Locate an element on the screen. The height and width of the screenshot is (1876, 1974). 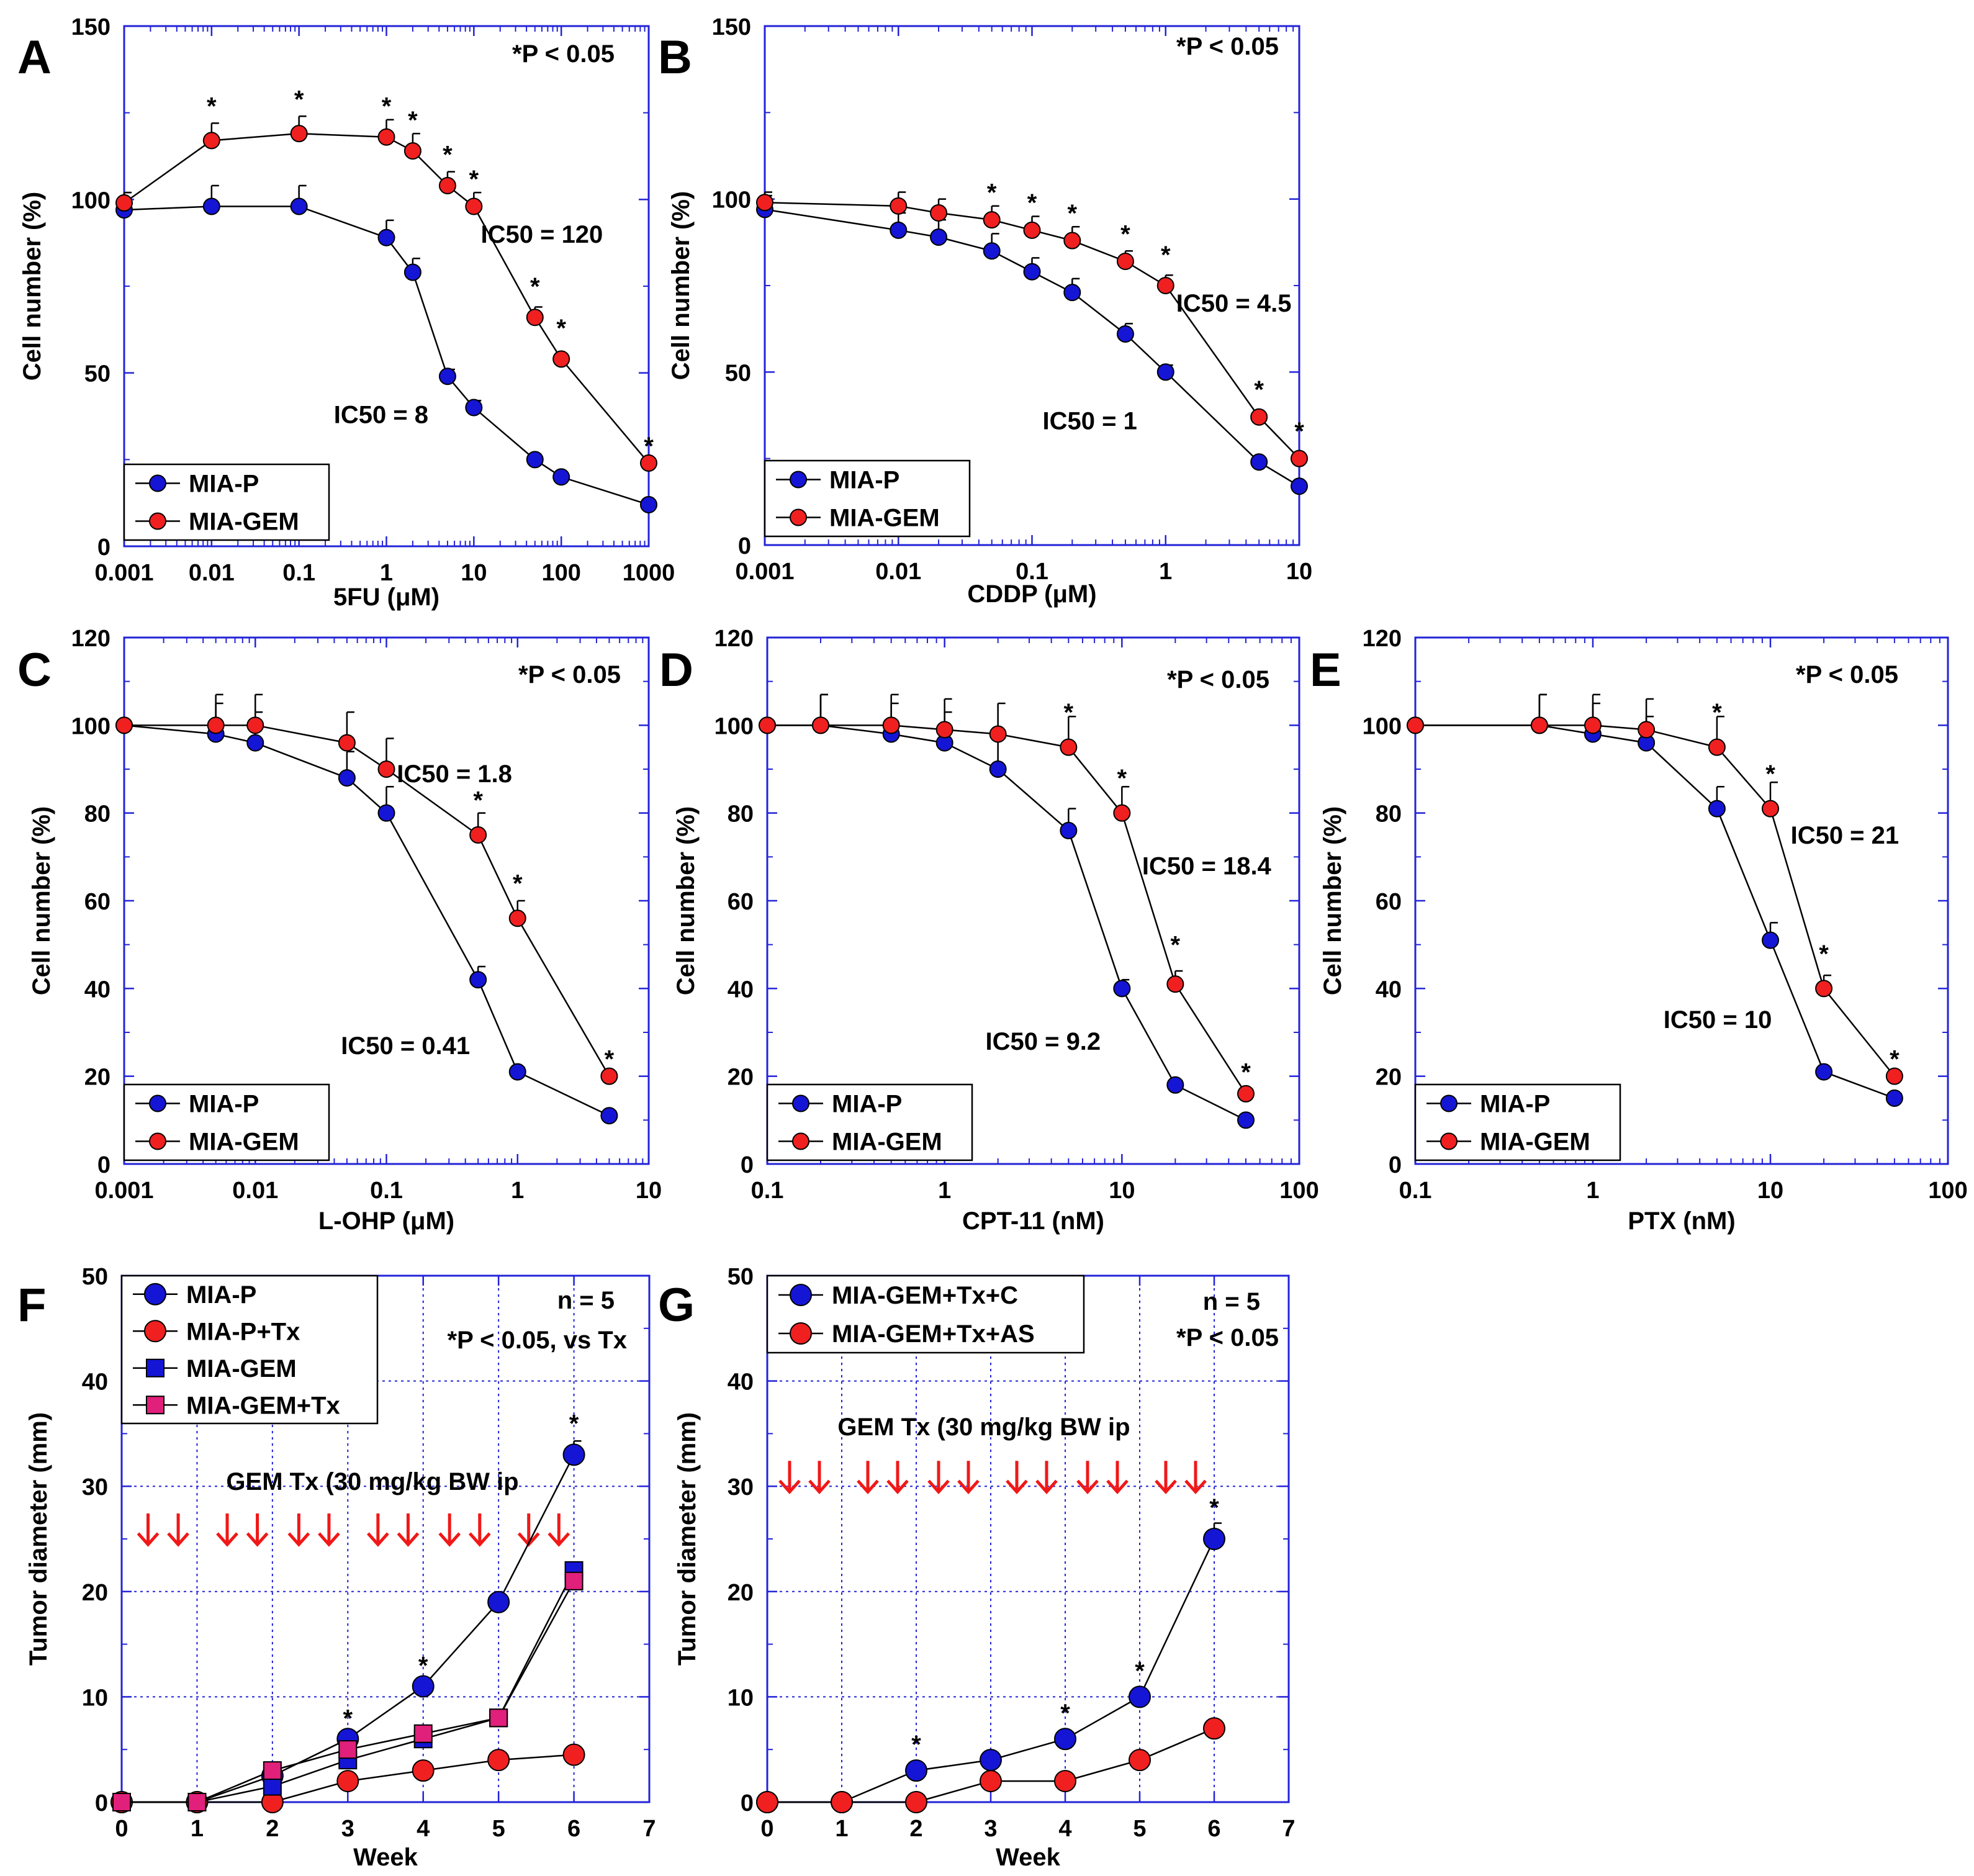
x-tick-label: 0.01 is located at coordinates (255, 1191).